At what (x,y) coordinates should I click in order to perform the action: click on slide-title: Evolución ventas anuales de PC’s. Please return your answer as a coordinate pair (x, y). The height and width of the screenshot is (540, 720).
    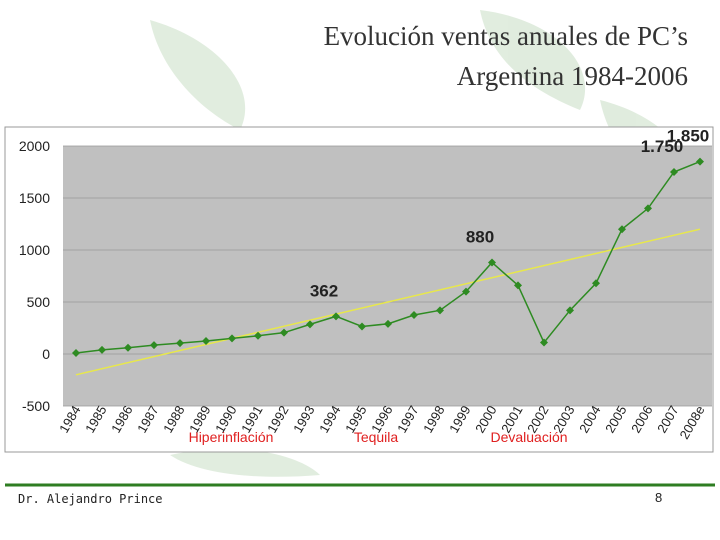
    Looking at the image, I should click on (506, 36).